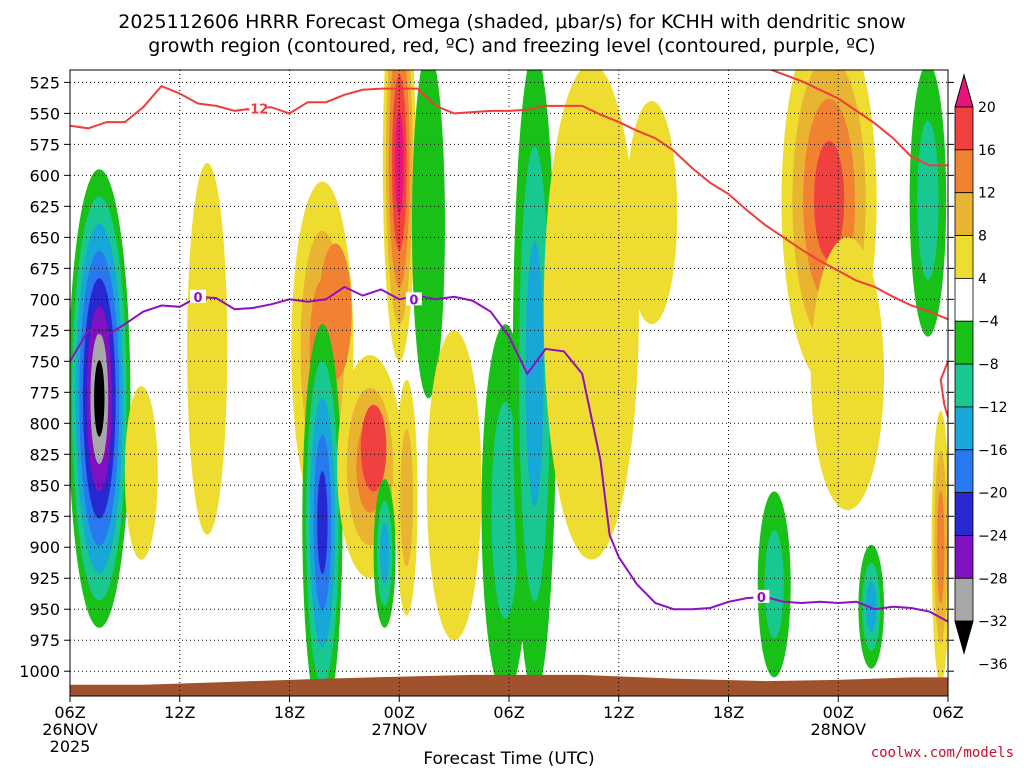  I want to click on colorbar-label-0: 20, so click(987, 108).